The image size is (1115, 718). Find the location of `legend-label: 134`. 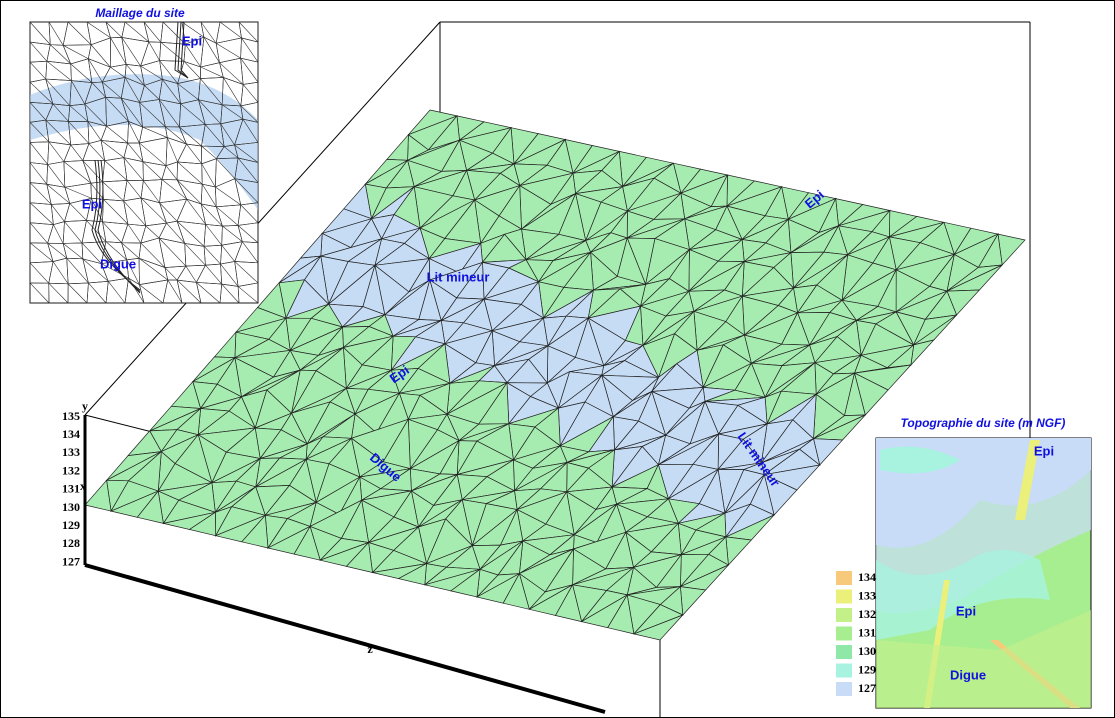

legend-label: 134 is located at coordinates (867, 577).